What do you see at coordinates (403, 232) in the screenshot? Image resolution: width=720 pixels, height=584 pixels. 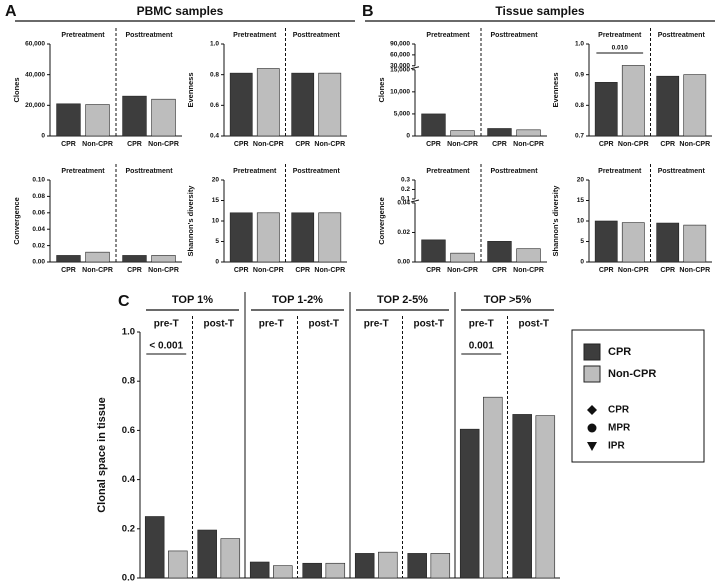 I see `y-tick-label: 0.02` at bounding box center [403, 232].